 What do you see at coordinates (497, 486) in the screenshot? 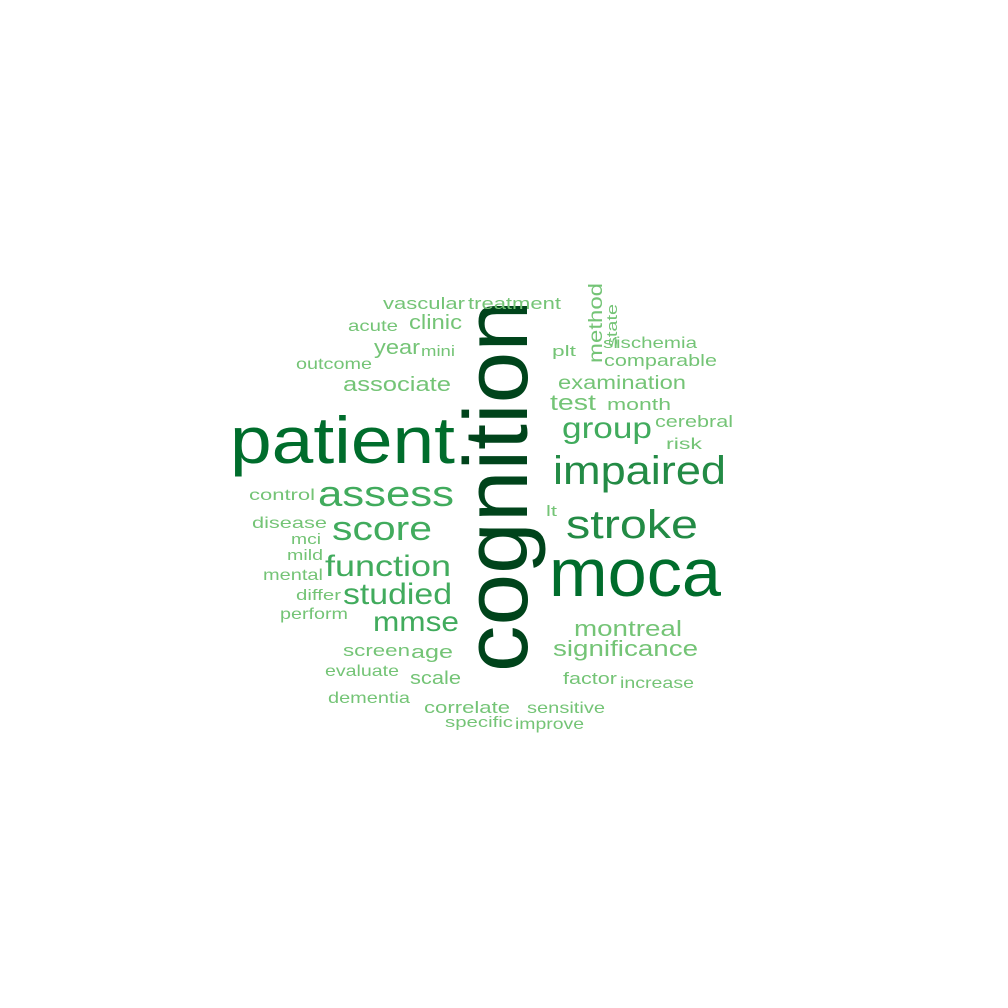
I see `word-cognition: cognition` at bounding box center [497, 486].